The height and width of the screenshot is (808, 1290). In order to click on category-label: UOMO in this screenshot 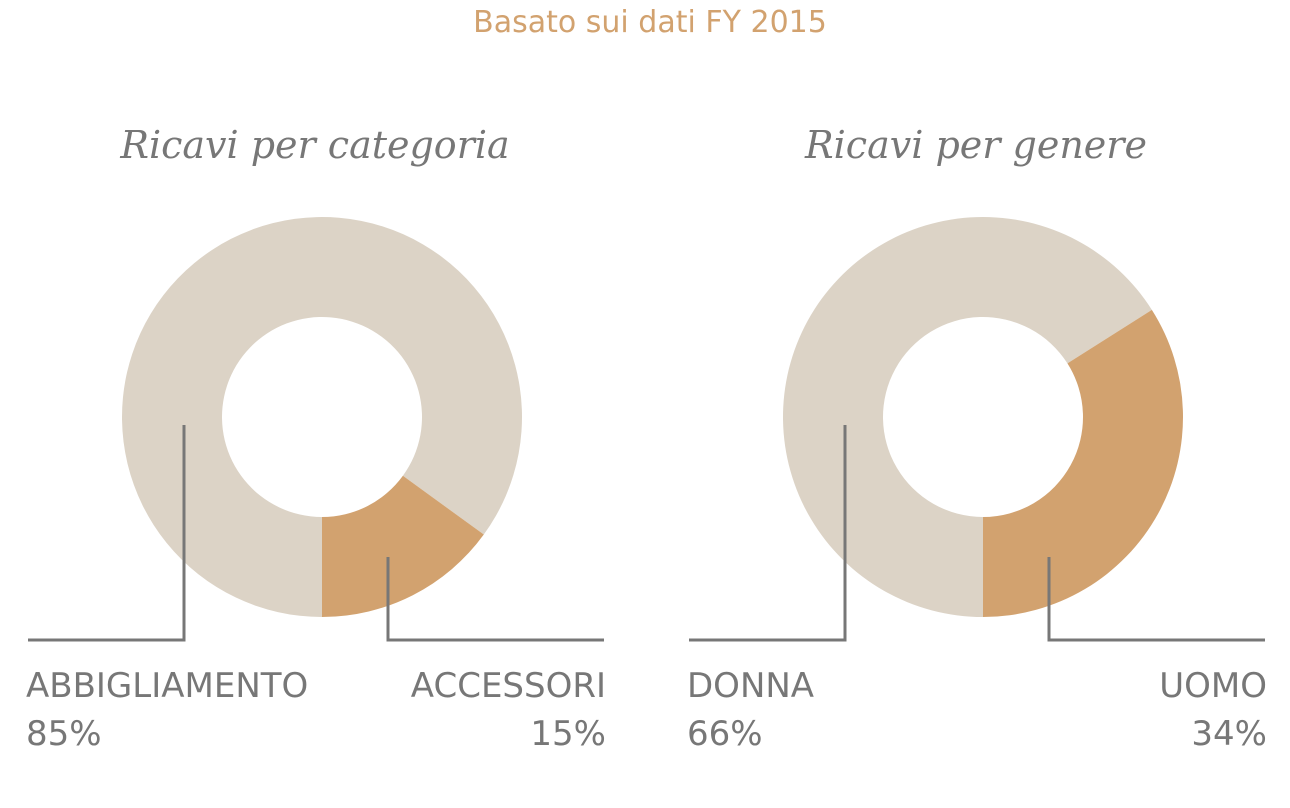, I will do `click(1213, 686)`.